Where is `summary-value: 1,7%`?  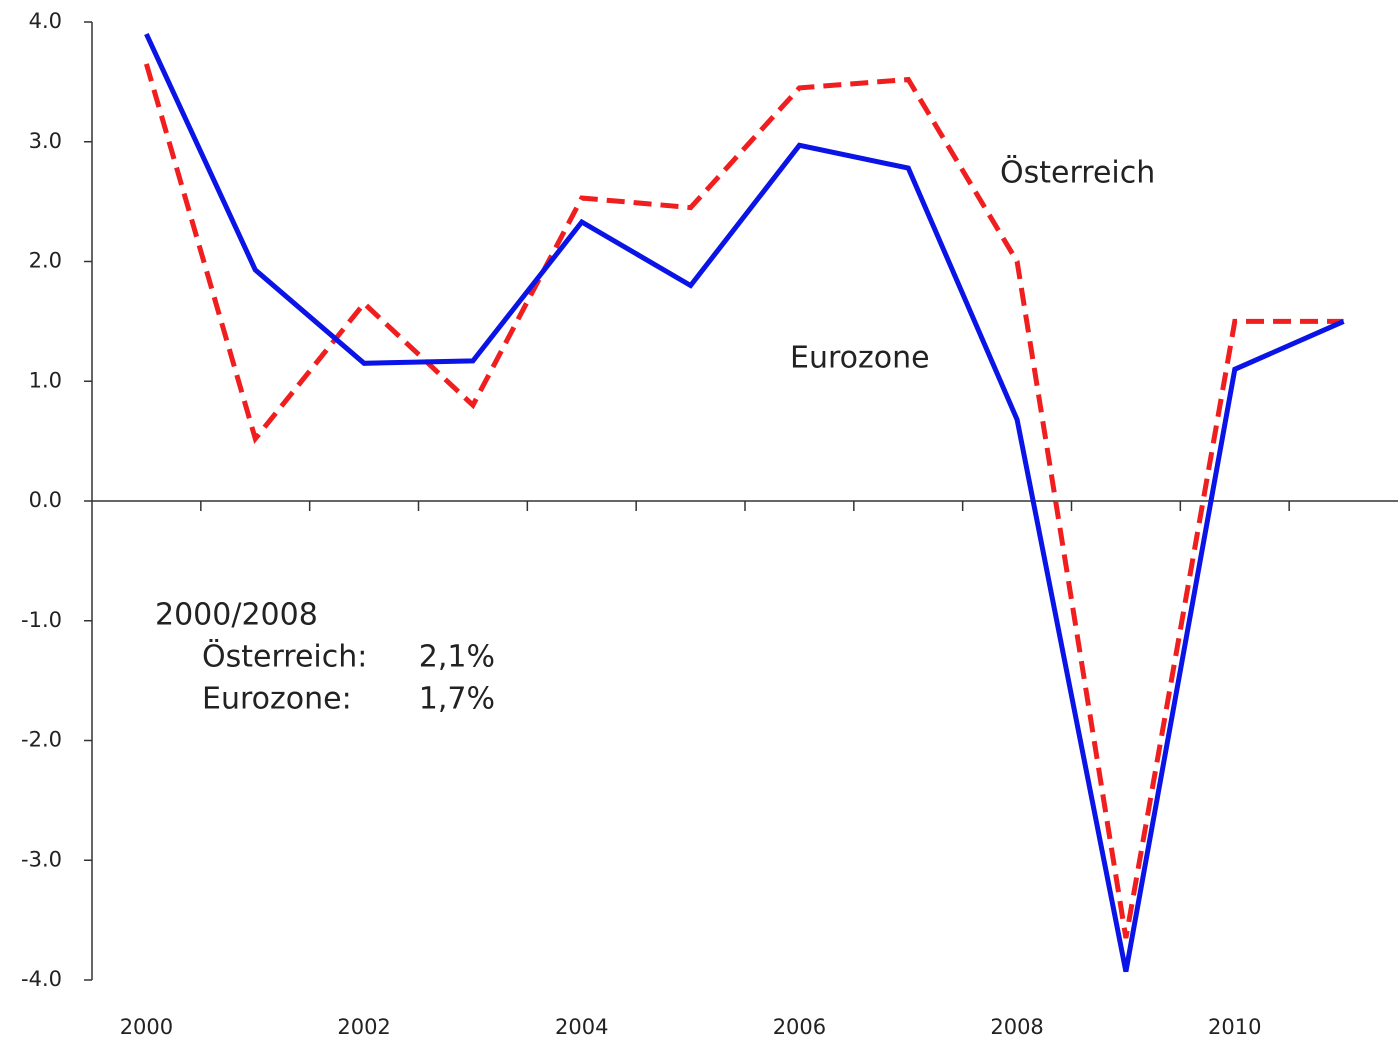 summary-value: 1,7% is located at coordinates (457, 699).